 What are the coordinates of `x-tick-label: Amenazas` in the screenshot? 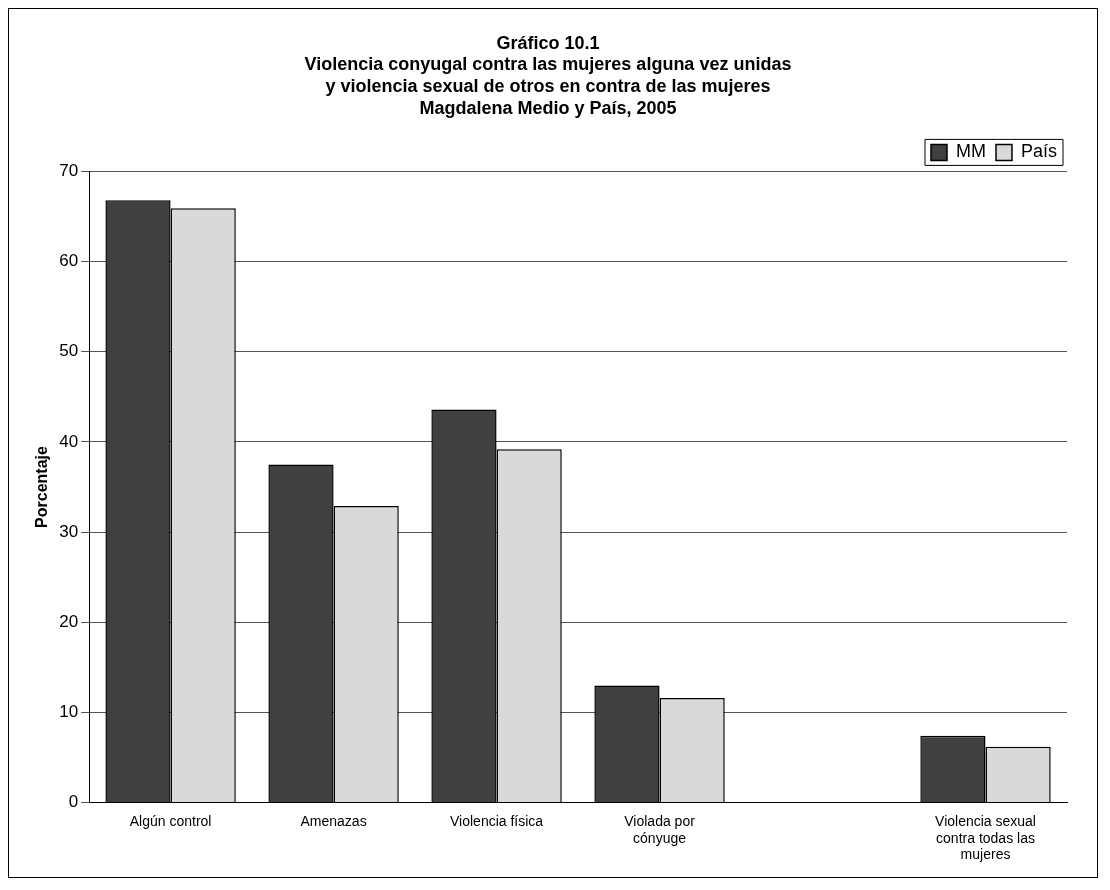 It's located at (333, 820).